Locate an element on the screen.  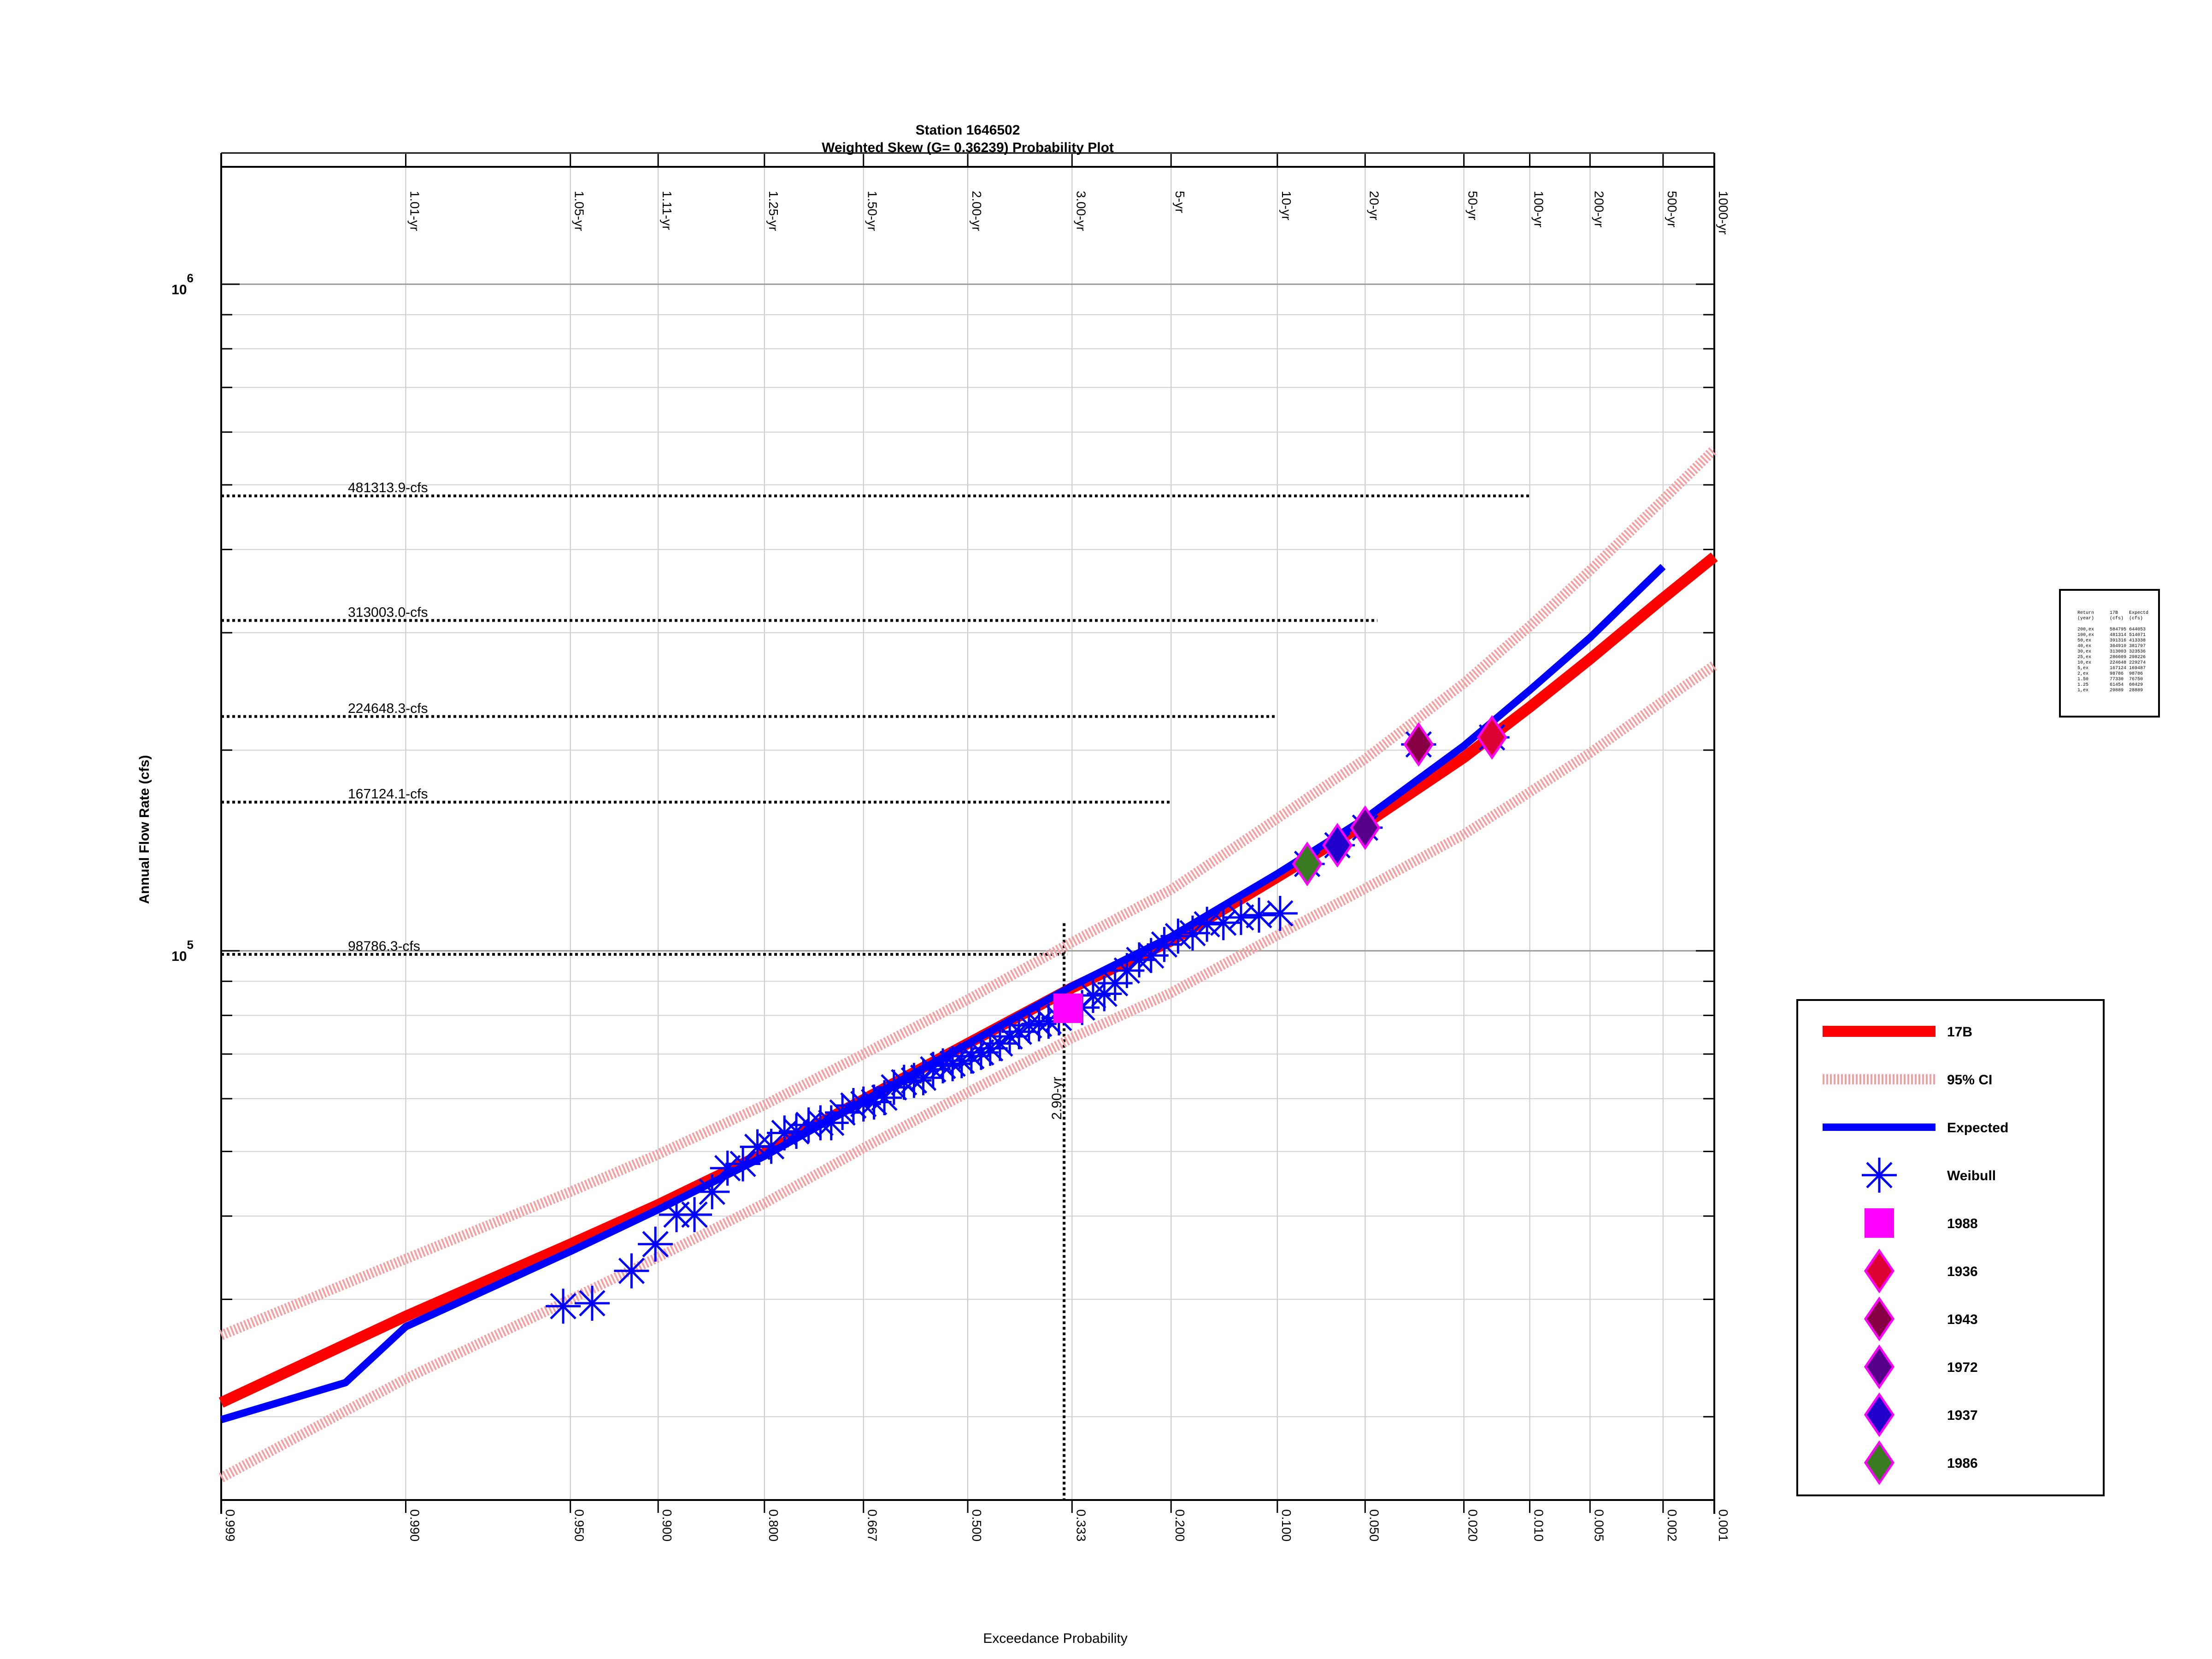
return-period-label: 1.25-yr is located at coordinates (773, 211).